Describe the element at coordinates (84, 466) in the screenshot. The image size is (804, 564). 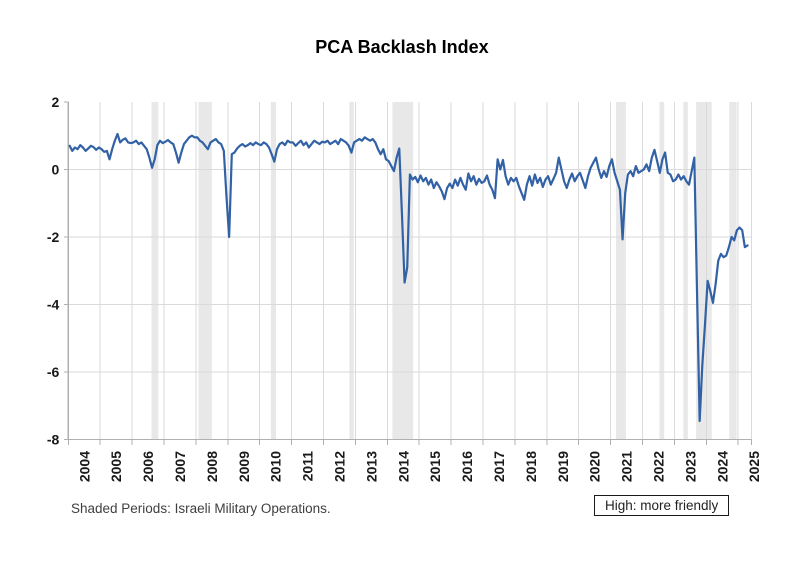
I see `x-tick-label: 2004` at that location.